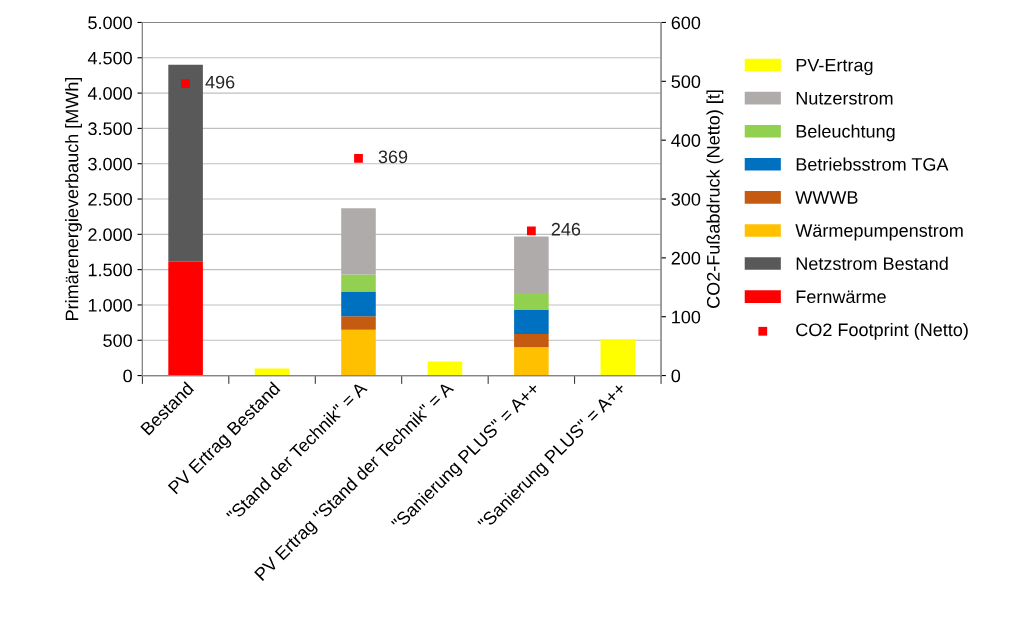  I want to click on y-tick-label: 2.500, so click(110, 199).